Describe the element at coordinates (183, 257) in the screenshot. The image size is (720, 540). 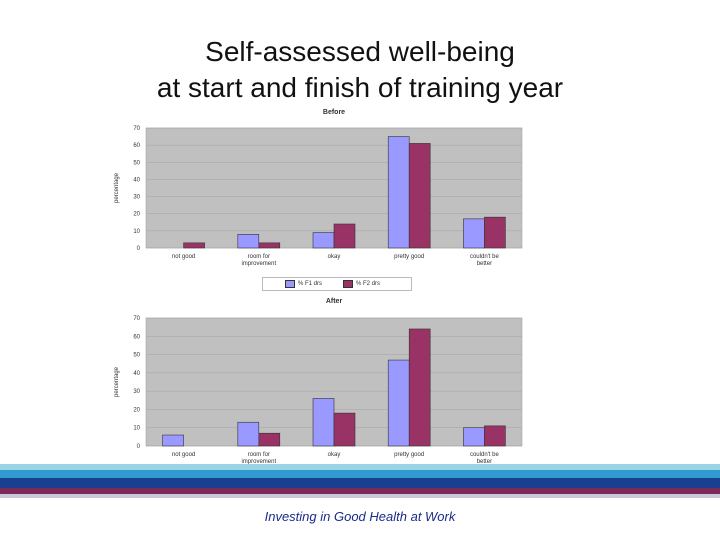
I see `chart-1-category-label-1-1: not good` at that location.